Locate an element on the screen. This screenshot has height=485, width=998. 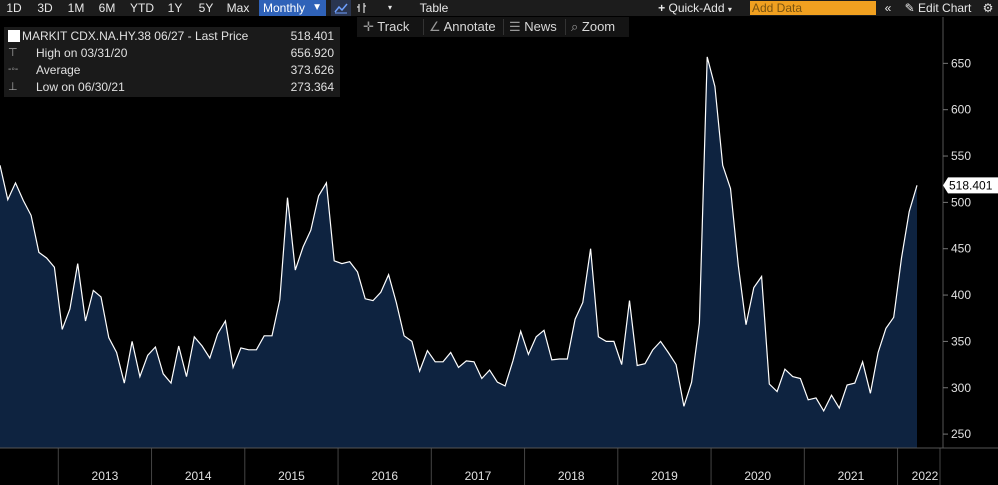
news-label: News is located at coordinates (540, 26).